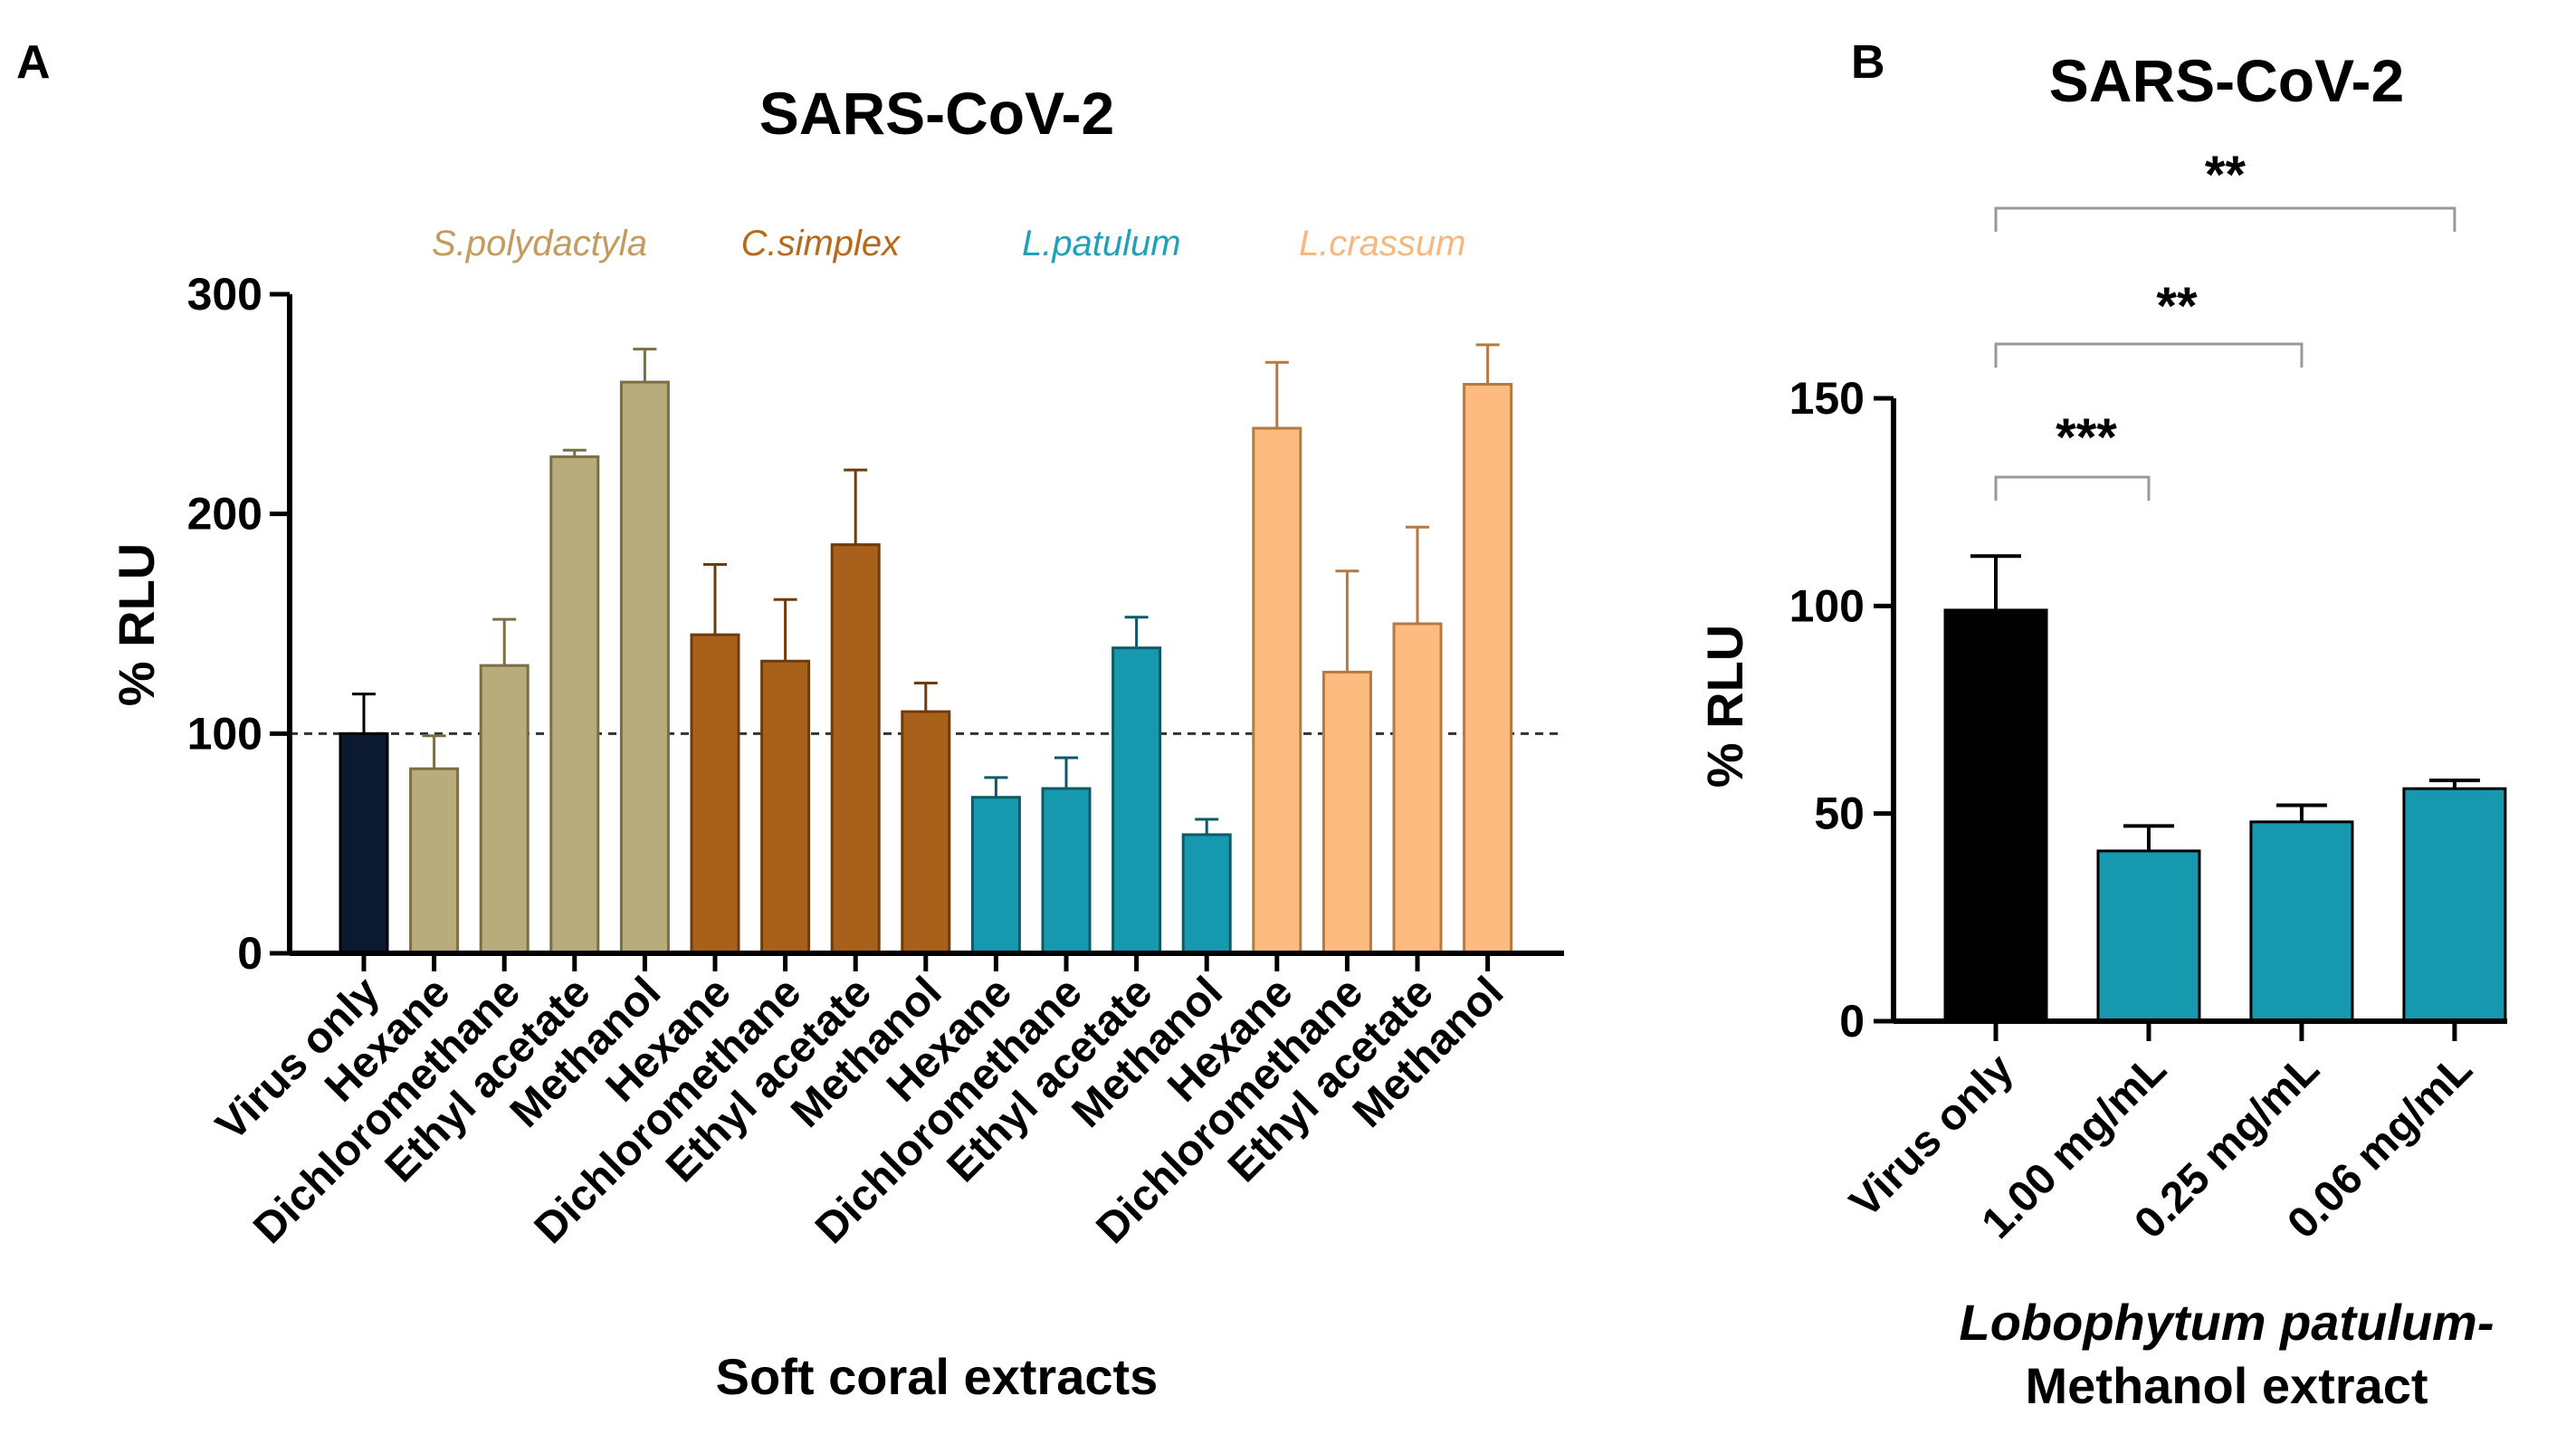  I want to click on y-tick-label: 50, so click(1840, 814).